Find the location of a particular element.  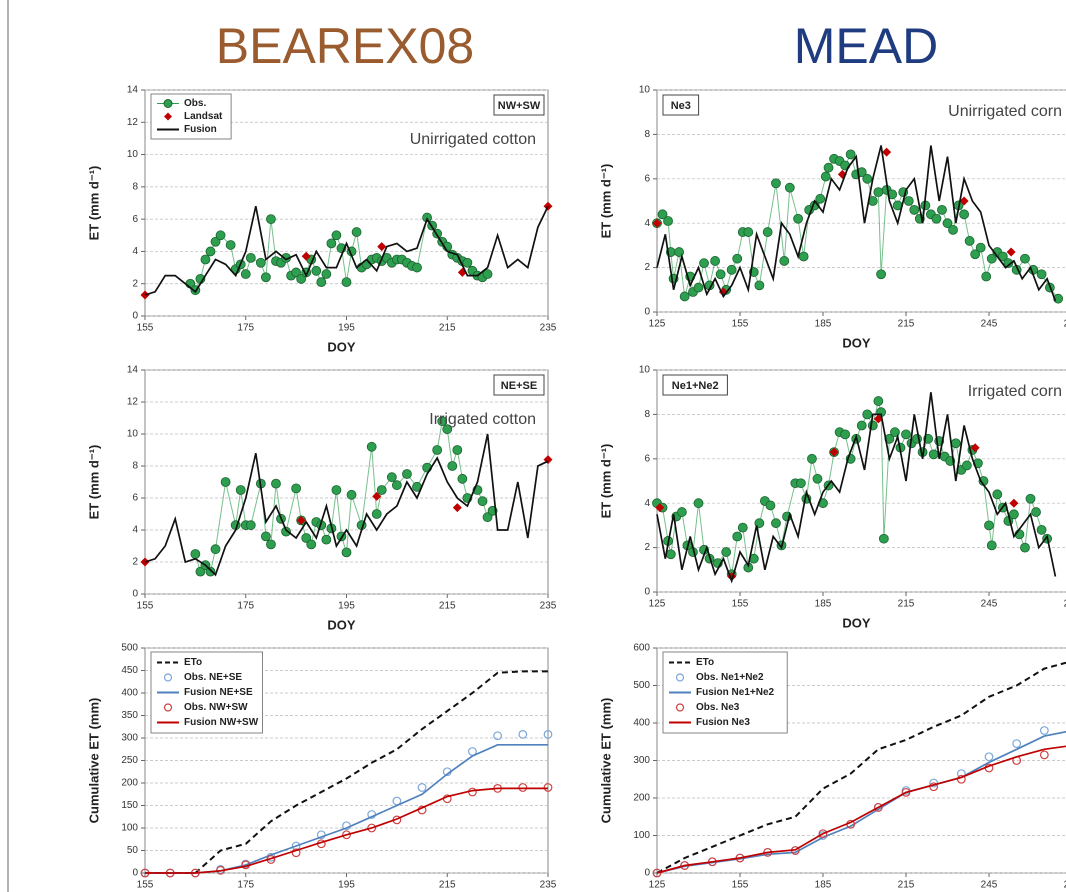

y-tick-label: 50 is located at coordinates (133, 850).